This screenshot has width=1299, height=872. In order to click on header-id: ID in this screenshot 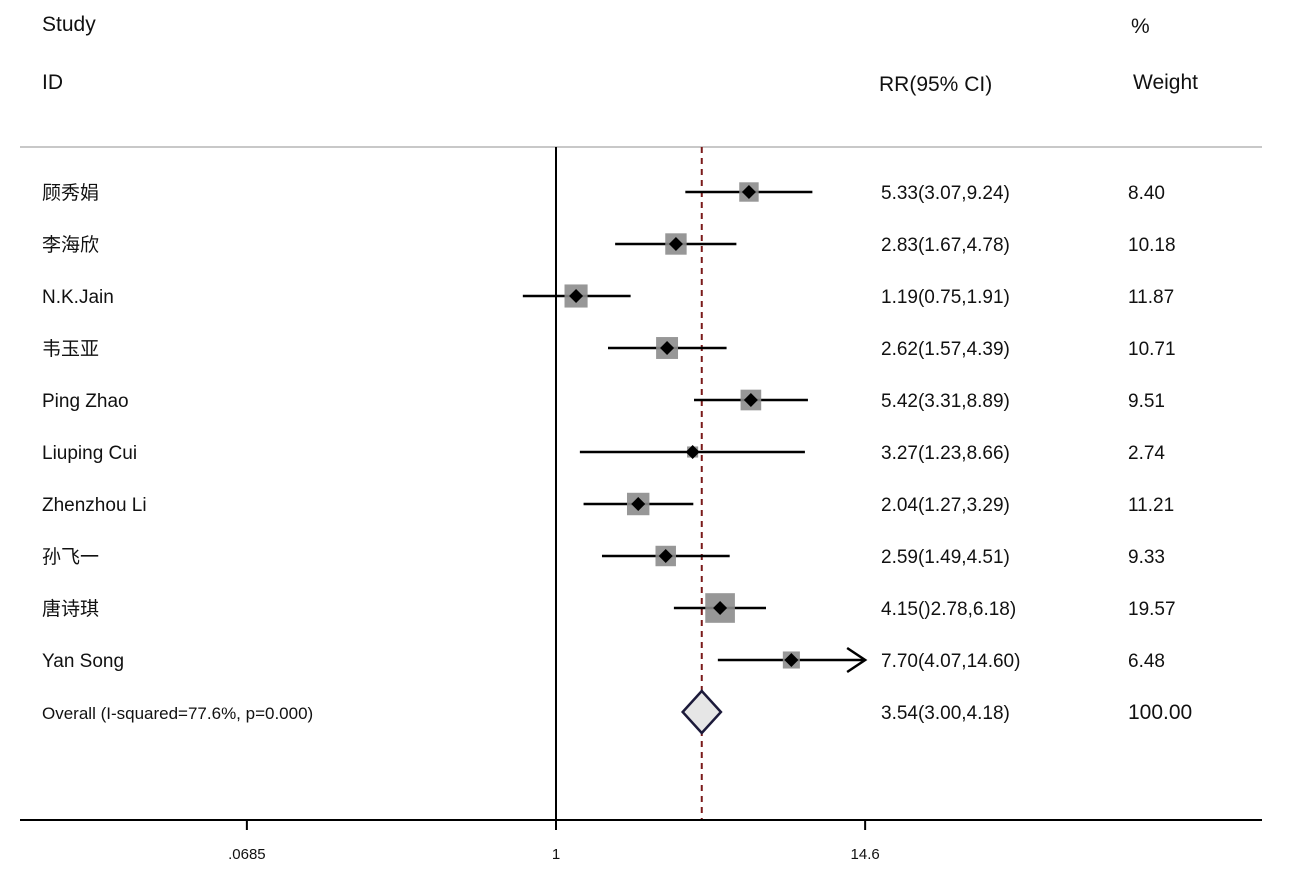, I will do `click(52, 82)`.